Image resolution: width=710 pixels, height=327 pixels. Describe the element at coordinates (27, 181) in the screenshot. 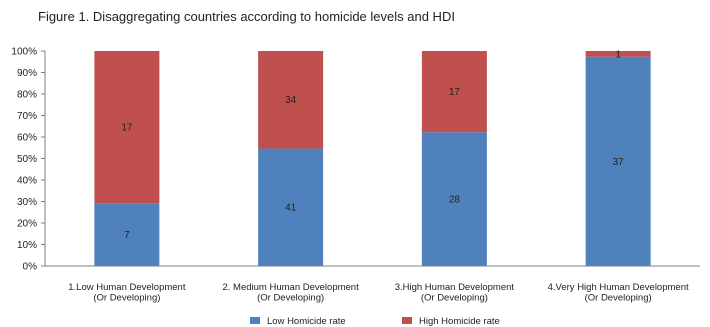

I see `y-tick-label: 40%` at that location.